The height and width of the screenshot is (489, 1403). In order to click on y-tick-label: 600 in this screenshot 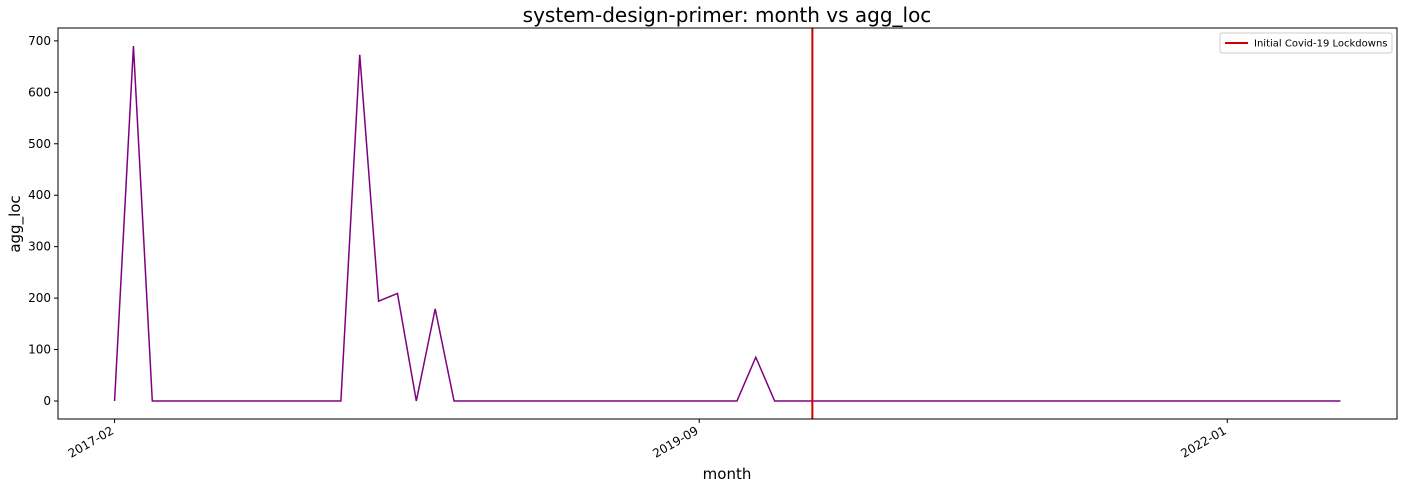, I will do `click(39, 92)`.